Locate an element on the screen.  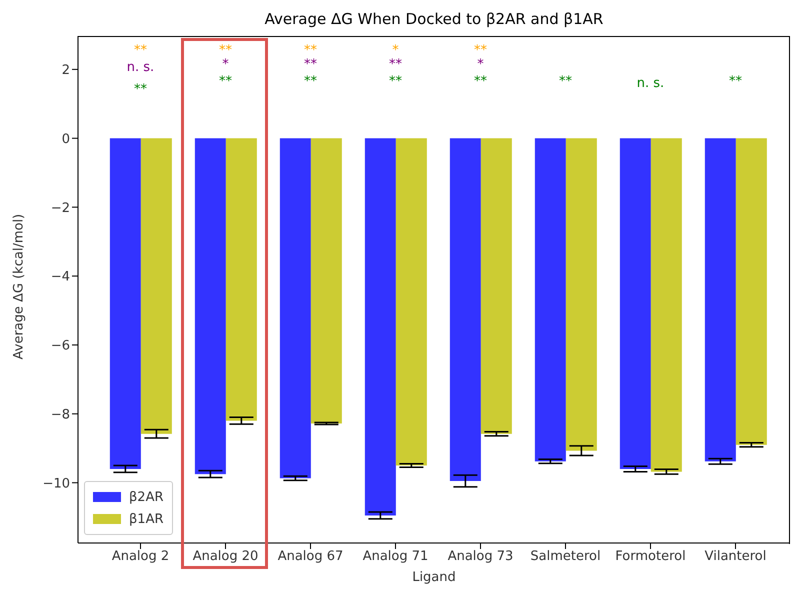
legend-label: β1AR is located at coordinates (146, 519).